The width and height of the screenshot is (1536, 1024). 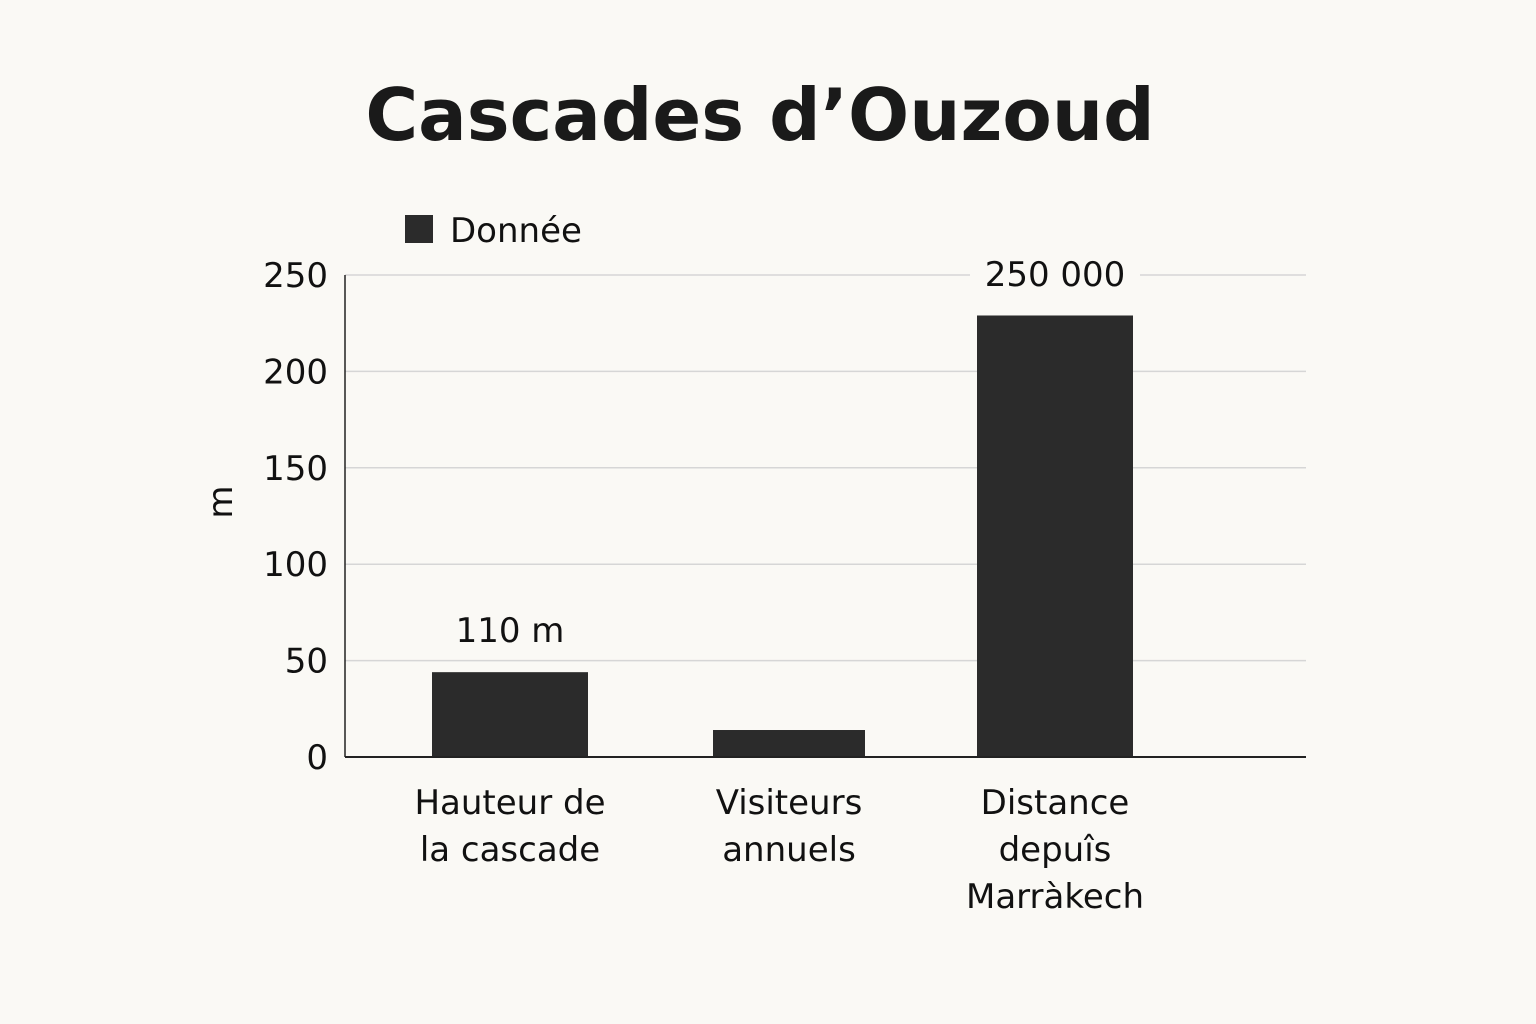 I want to click on data-label-background, so click(x=1055, y=273).